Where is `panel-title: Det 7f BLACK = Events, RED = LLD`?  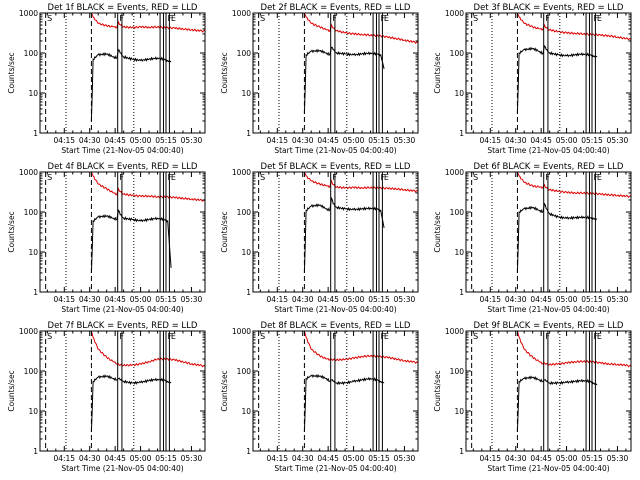
panel-title: Det 7f BLACK = Events, RED = LLD is located at coordinates (123, 326).